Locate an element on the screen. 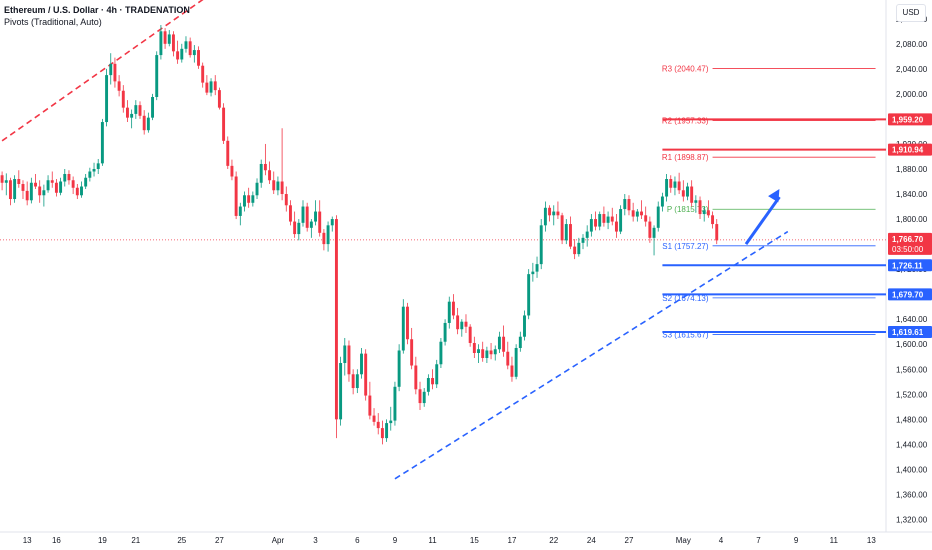 This screenshot has width=932, height=550. price-axis is located at coordinates (909, 275).